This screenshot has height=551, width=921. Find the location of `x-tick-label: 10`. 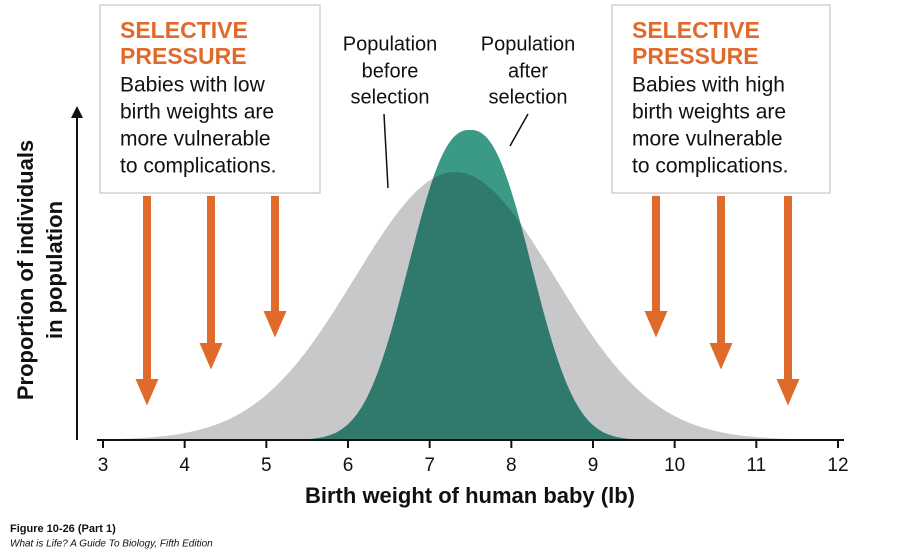

x-tick-label: 10 is located at coordinates (674, 465).